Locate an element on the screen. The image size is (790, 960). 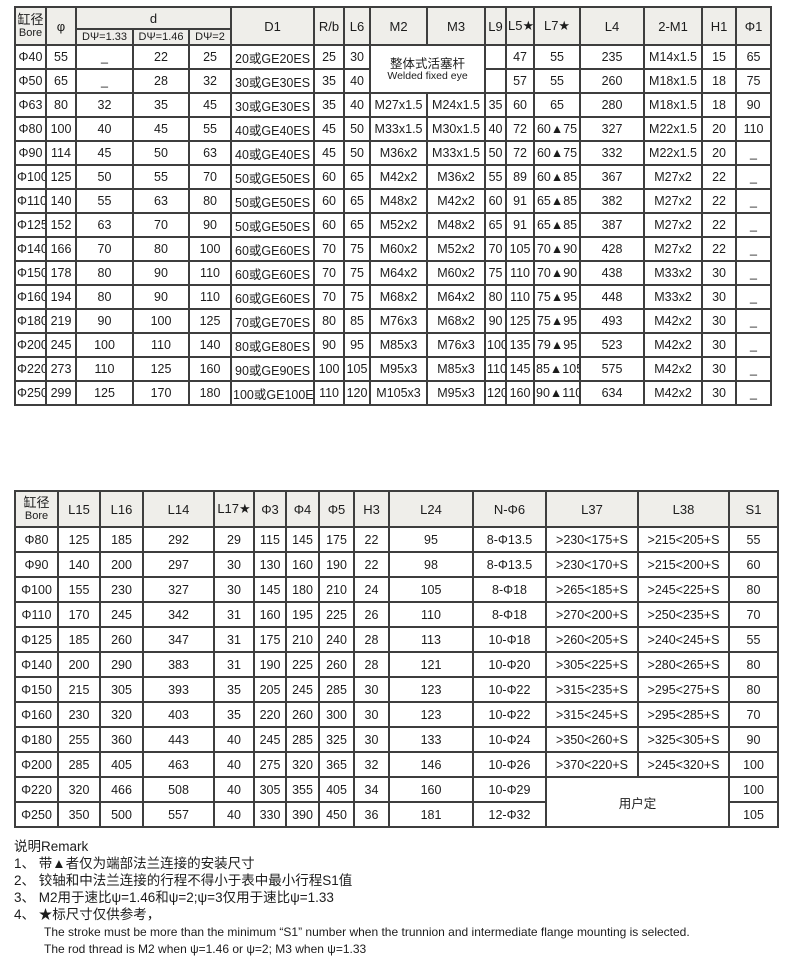
table-cell: 110 is located at coordinates (520, 273).